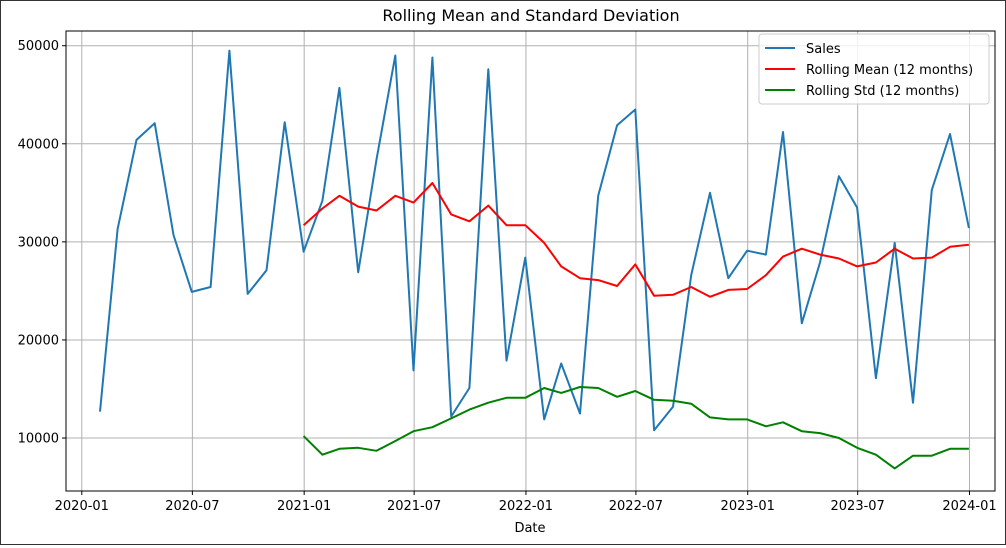 This screenshot has width=1006, height=548. Describe the element at coordinates (38, 340) in the screenshot. I see `y-tick-label: 20000` at that location.